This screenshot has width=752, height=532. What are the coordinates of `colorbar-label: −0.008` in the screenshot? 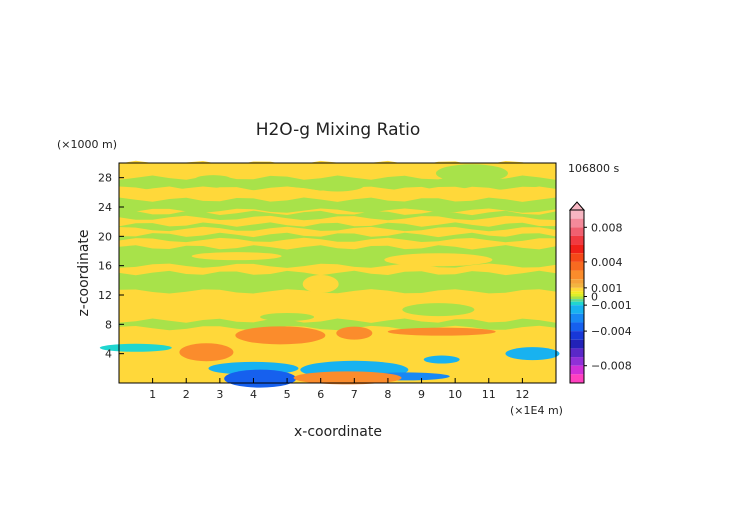 It's located at (611, 366).